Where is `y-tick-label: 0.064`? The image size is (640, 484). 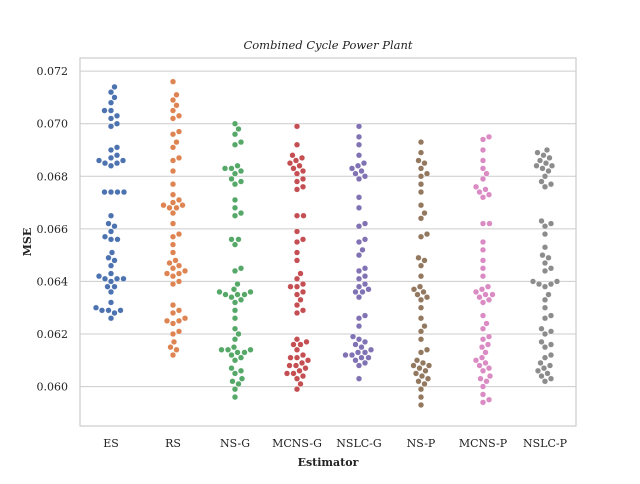
y-tick-label: 0.064 is located at coordinates (53, 281).